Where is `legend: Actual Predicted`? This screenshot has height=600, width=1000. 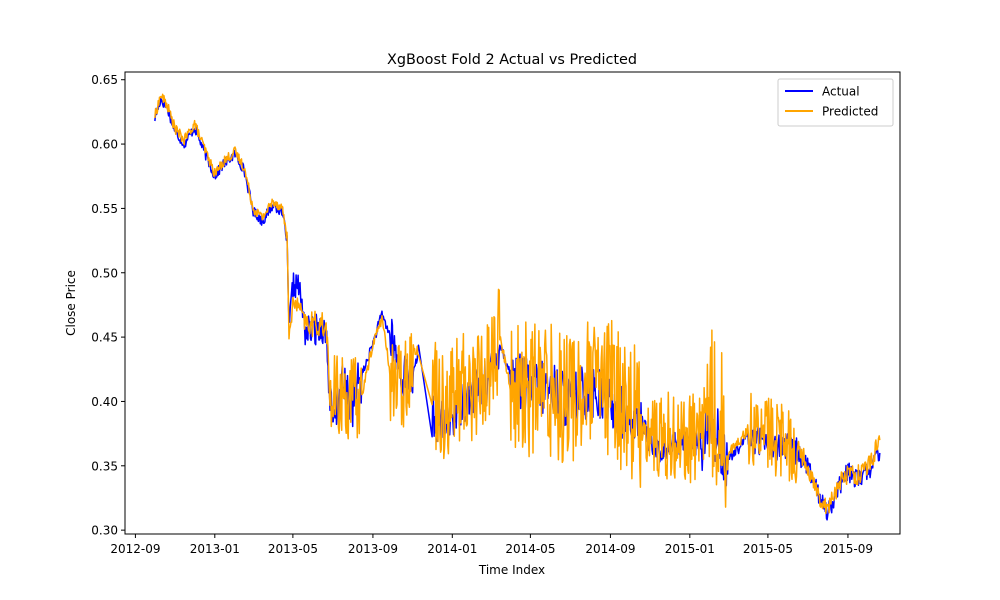
legend: Actual Predicted is located at coordinates (835, 102).